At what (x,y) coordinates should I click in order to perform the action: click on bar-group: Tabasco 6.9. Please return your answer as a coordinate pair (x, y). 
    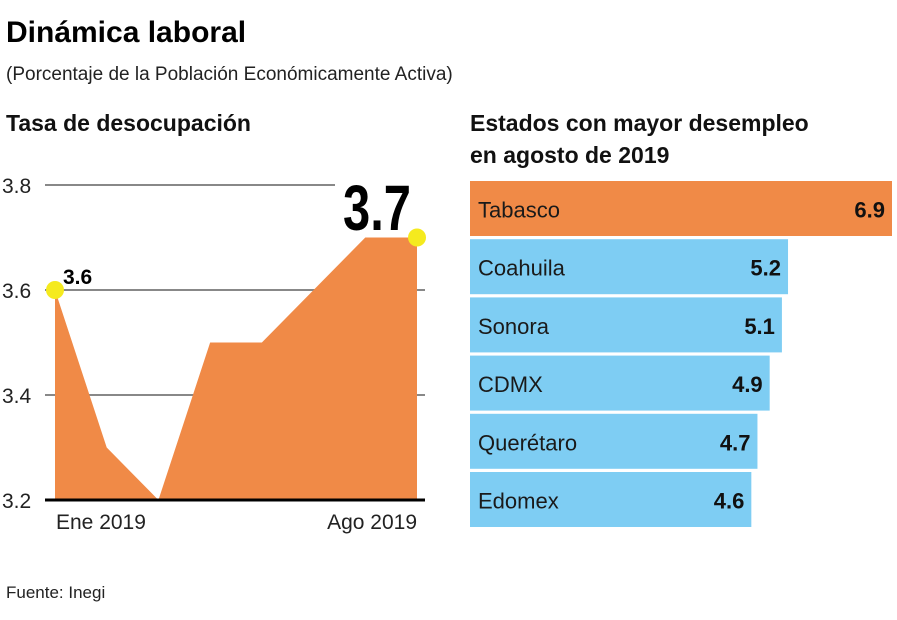
    Looking at the image, I should click on (681, 208).